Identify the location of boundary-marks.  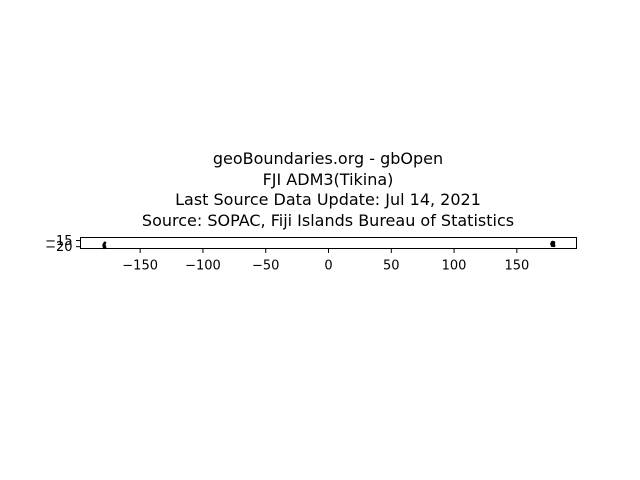
(329, 245).